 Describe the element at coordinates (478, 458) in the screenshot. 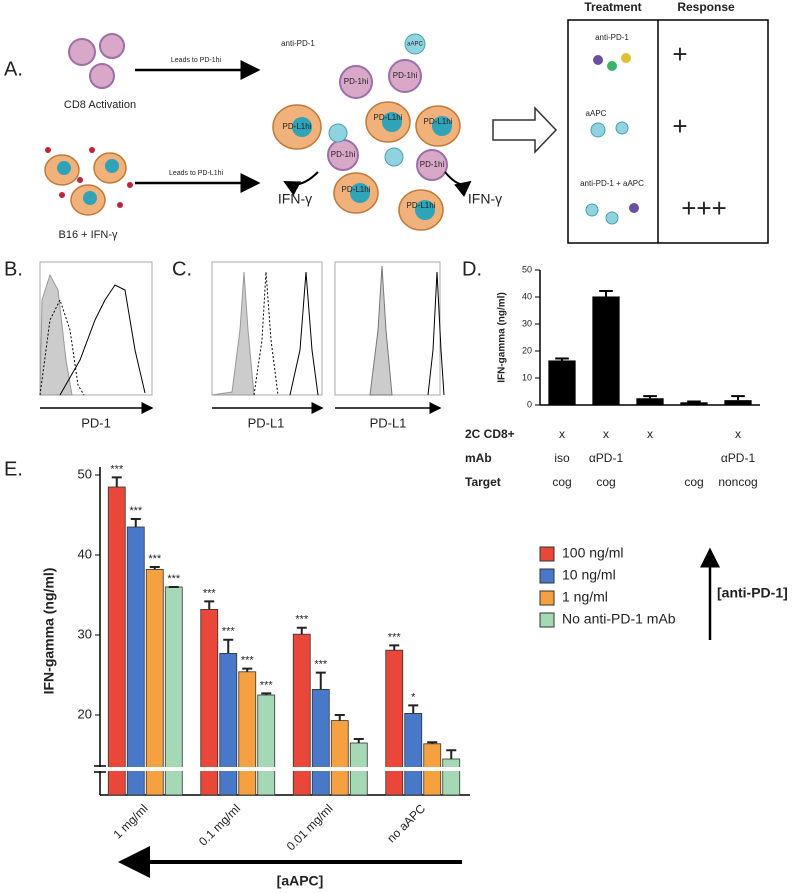

I see `table-row-label: mAb` at that location.